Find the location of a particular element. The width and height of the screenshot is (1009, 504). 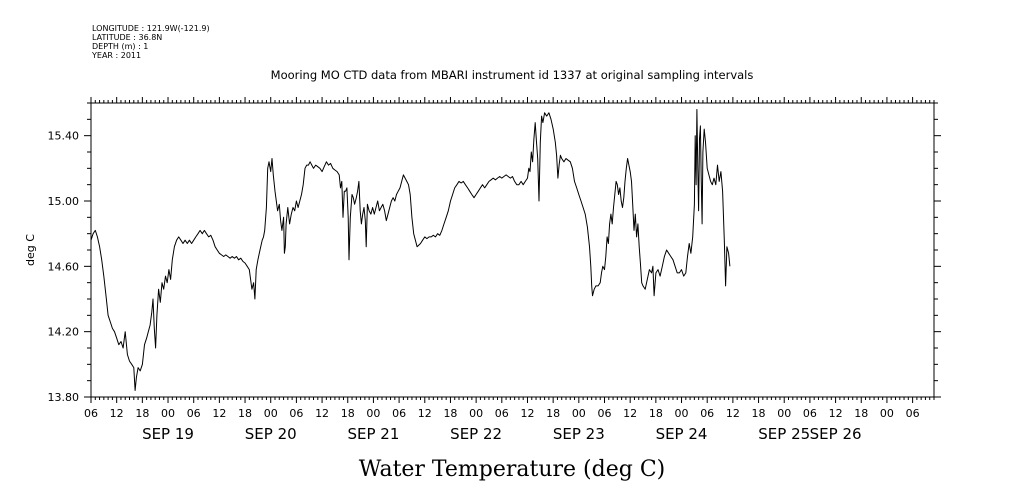

chart-caption: Water Temperature (deg C) is located at coordinates (512, 469).